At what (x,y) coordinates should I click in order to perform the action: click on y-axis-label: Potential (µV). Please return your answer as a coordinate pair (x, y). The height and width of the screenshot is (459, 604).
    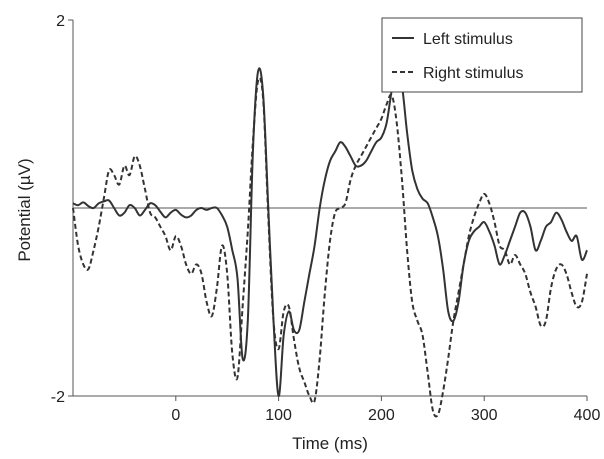
    Looking at the image, I should click on (24, 209).